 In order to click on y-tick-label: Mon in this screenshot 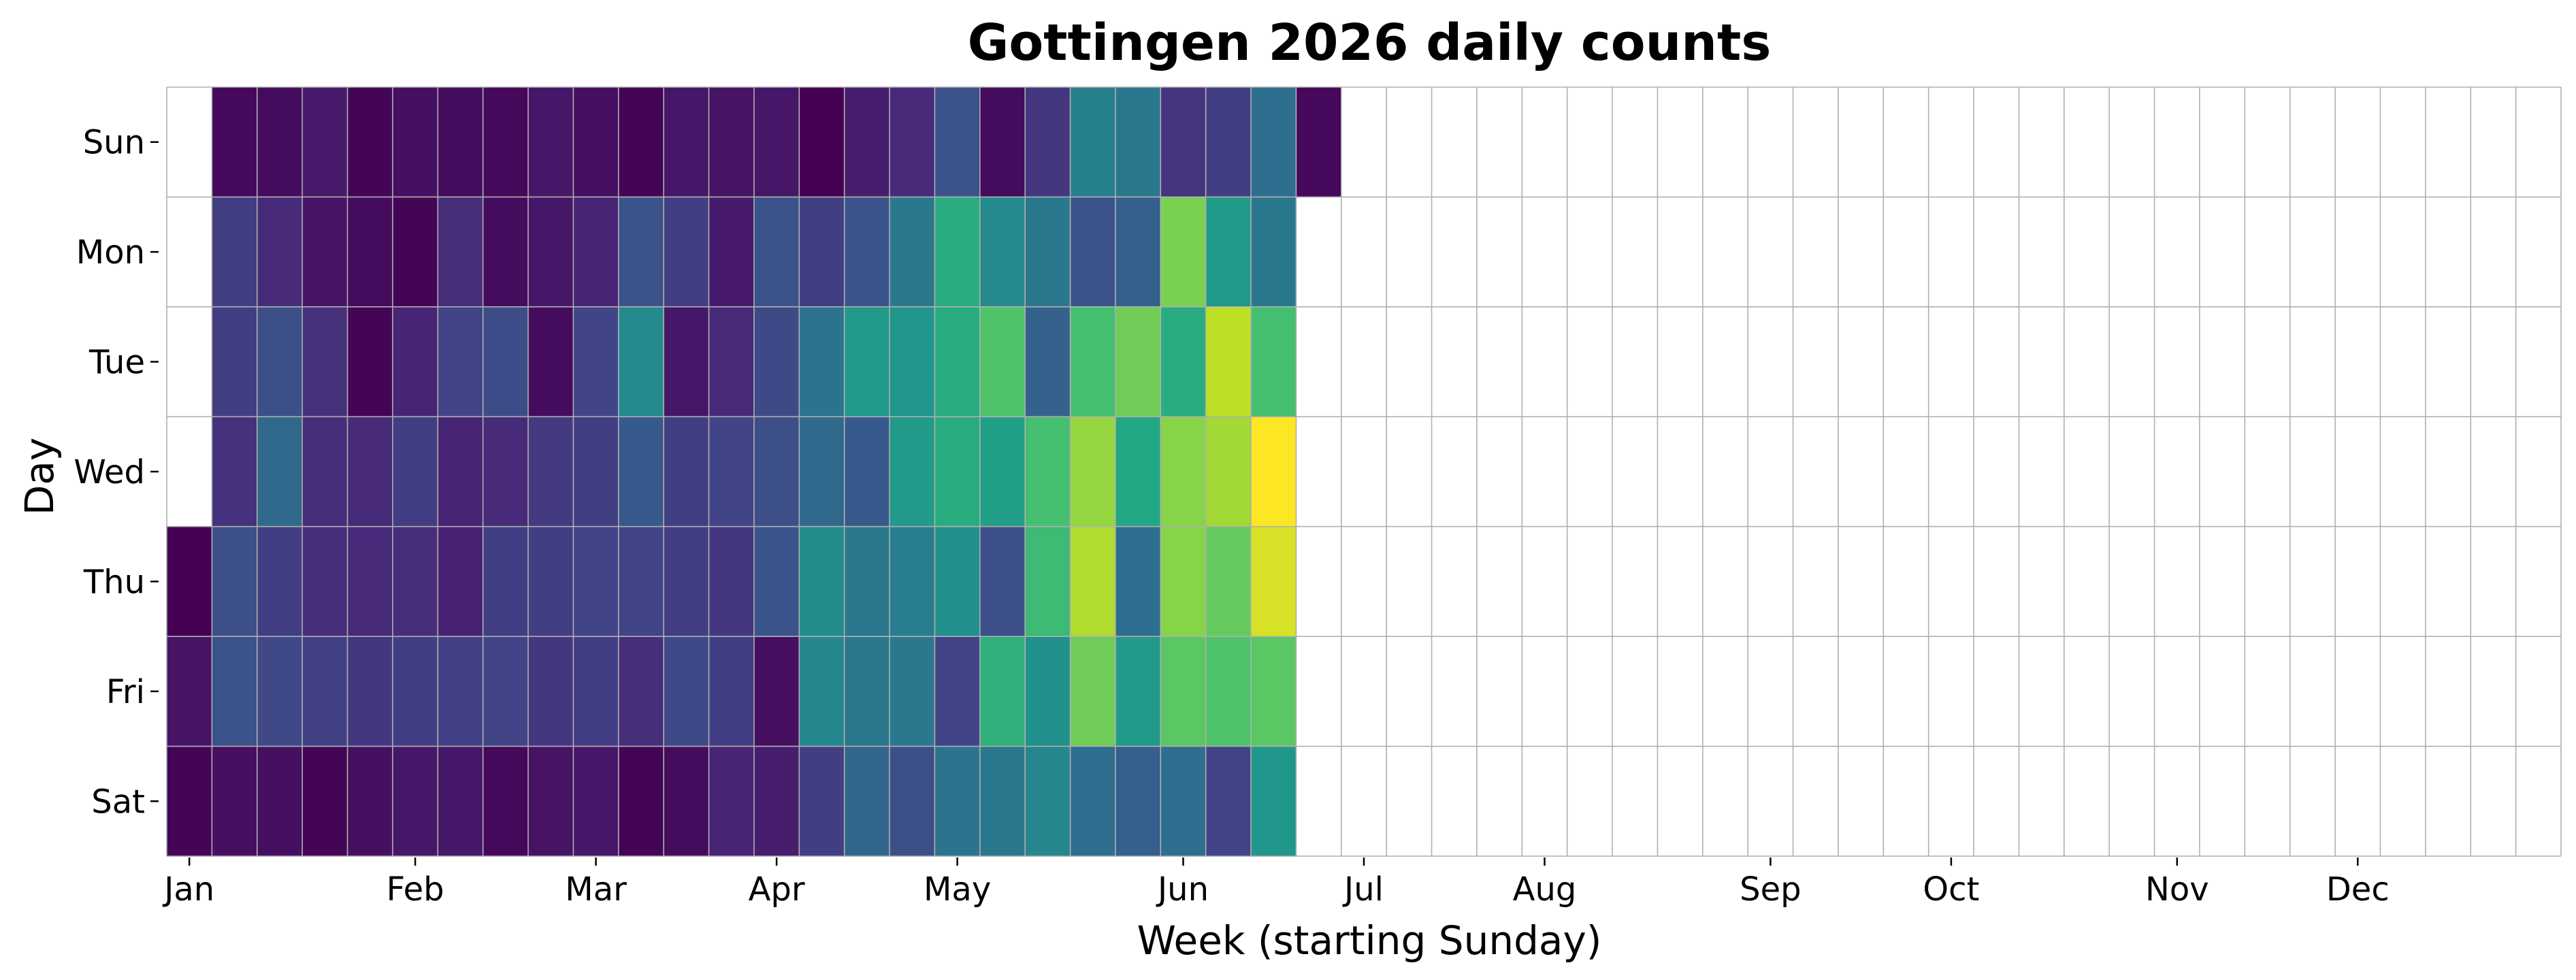, I will do `click(110, 252)`.